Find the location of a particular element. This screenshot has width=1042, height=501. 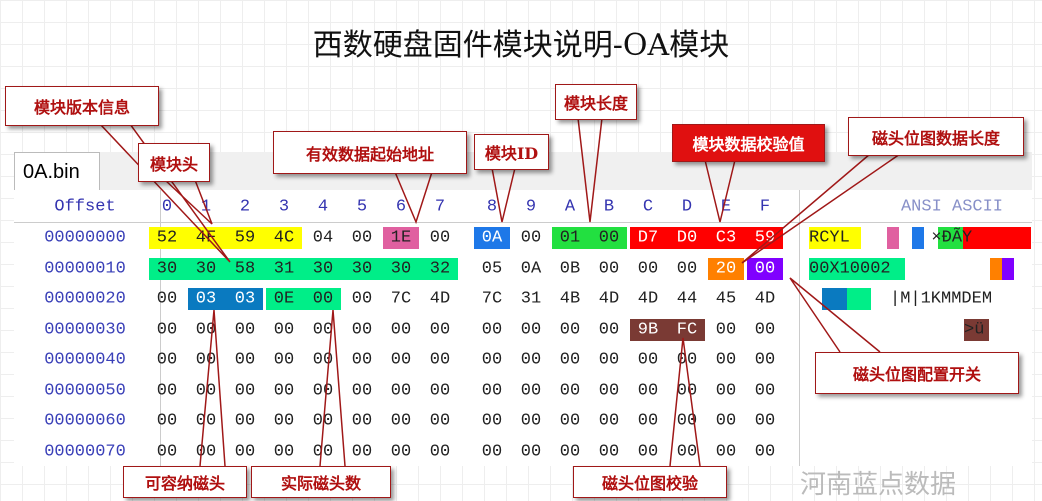

hex-byte: 1E is located at coordinates (401, 238).